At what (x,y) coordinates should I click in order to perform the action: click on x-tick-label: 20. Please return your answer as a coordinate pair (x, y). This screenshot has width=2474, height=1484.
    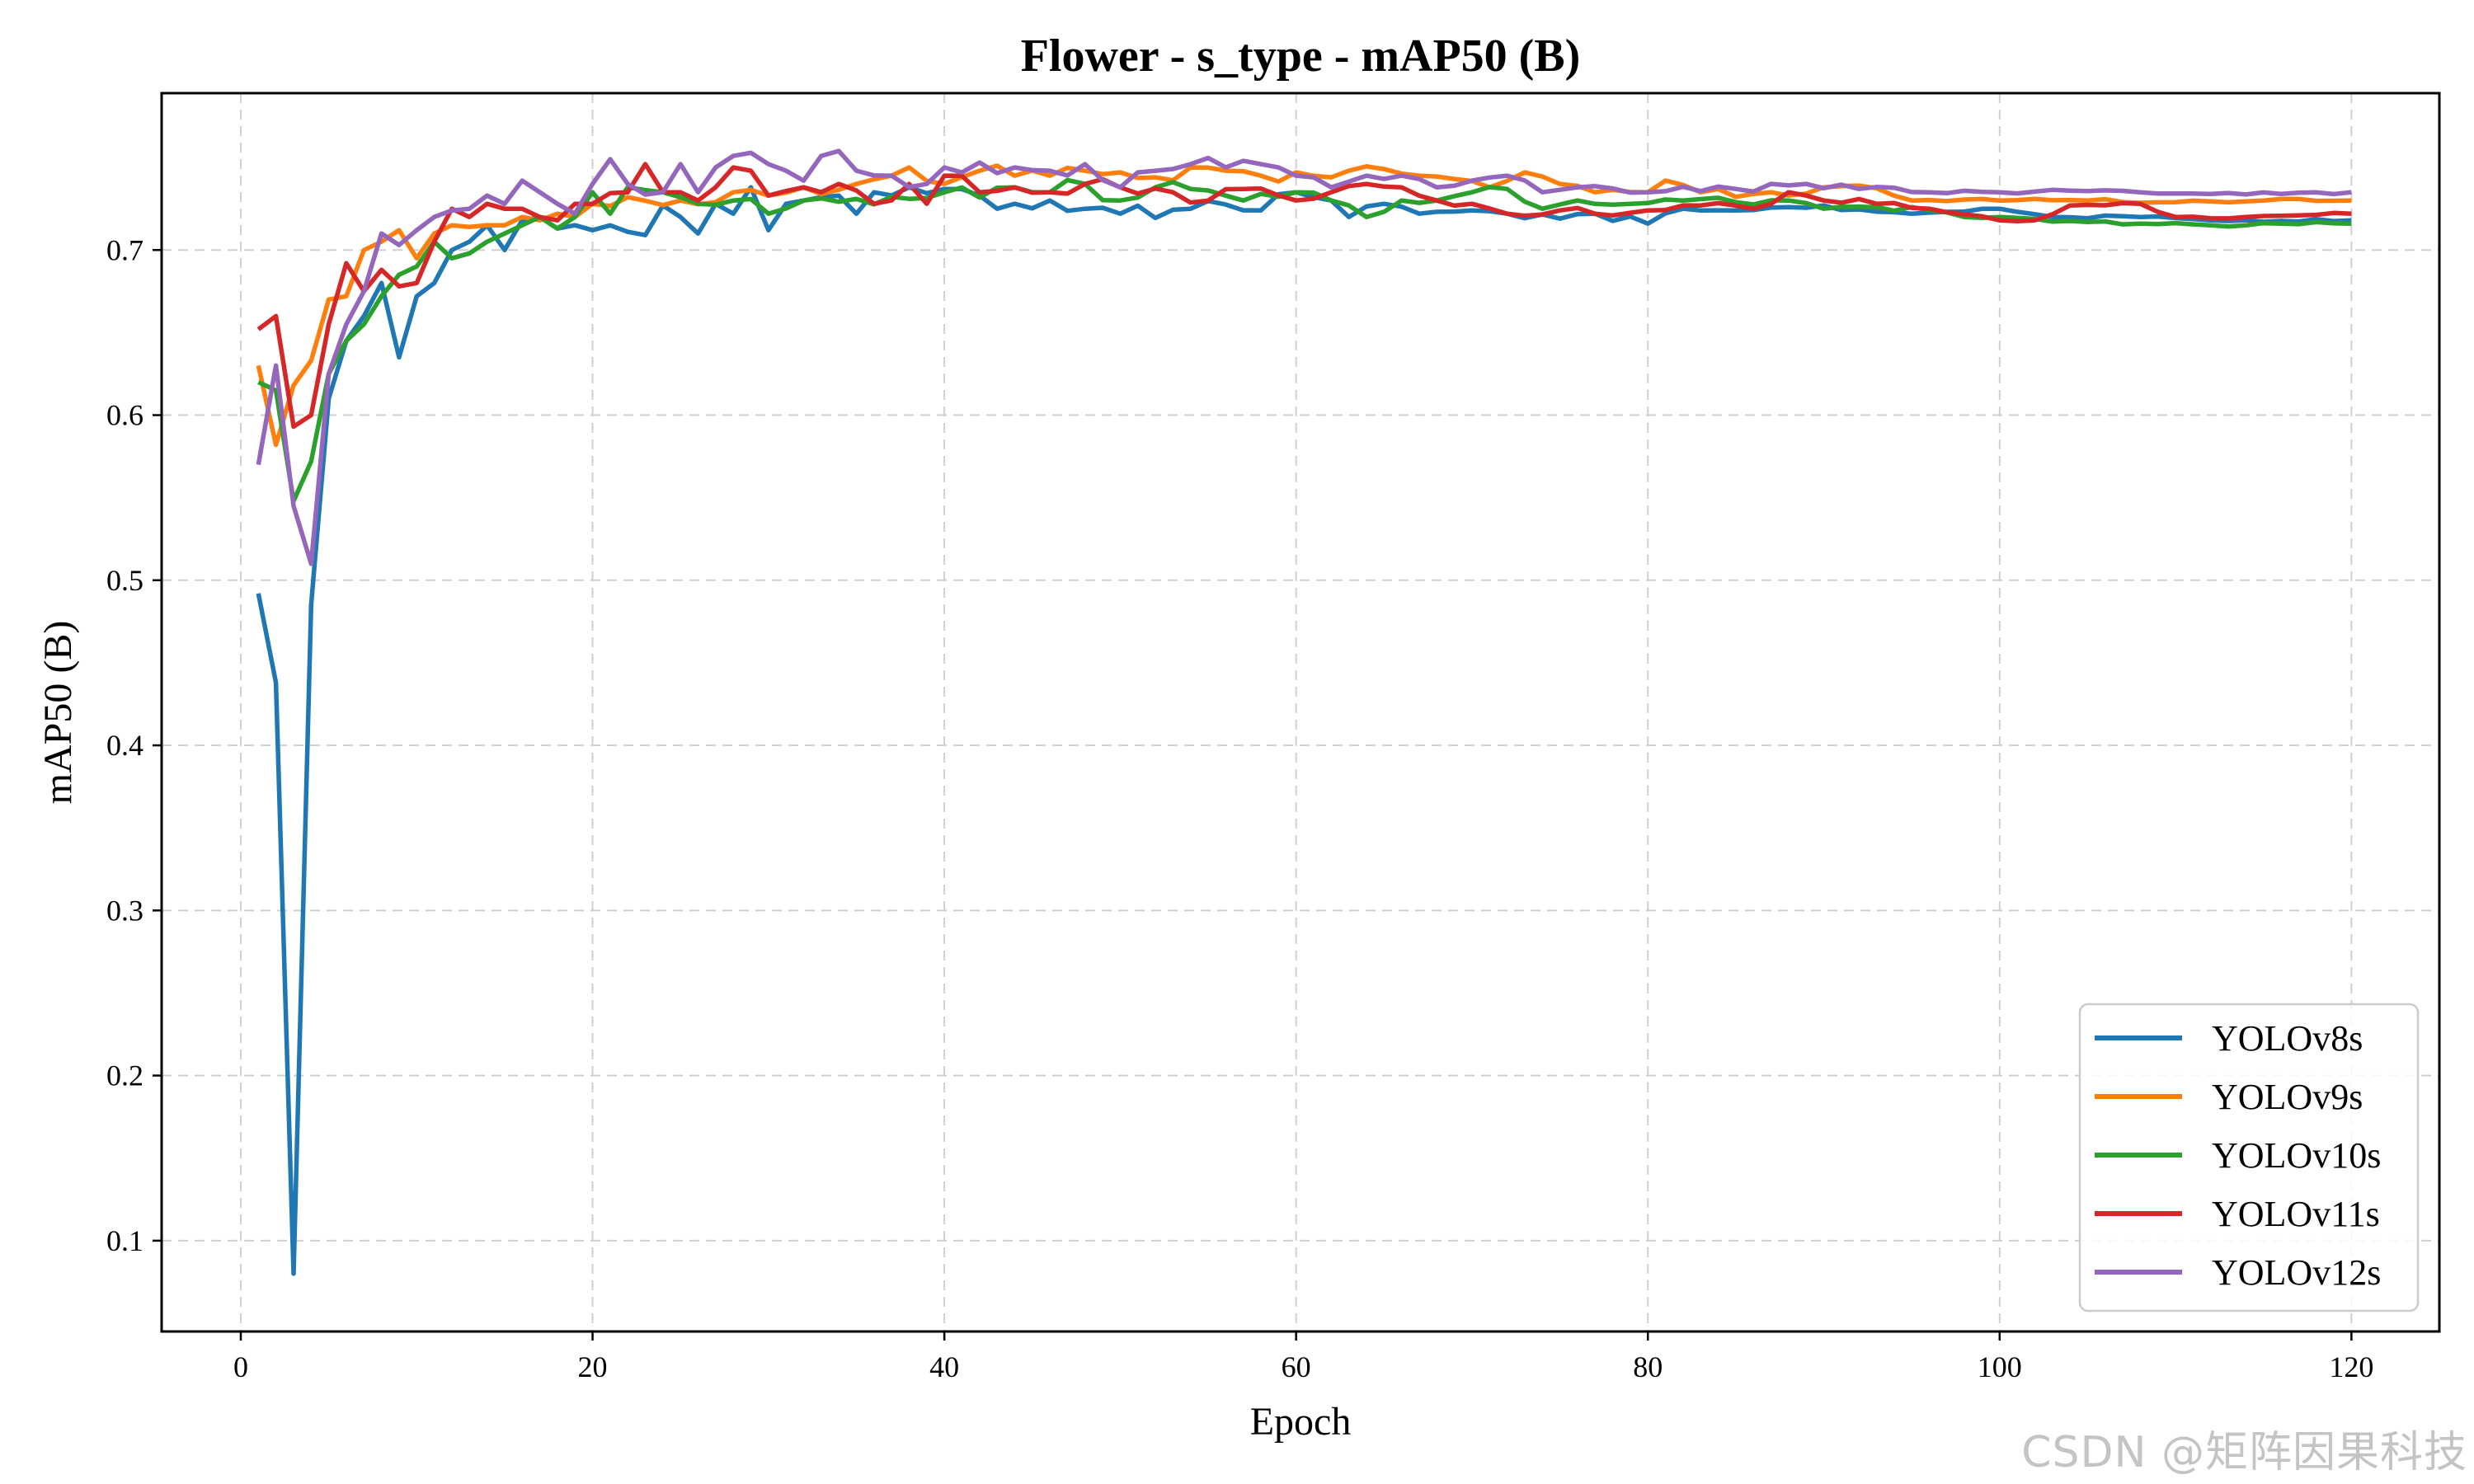
    Looking at the image, I should click on (593, 1366).